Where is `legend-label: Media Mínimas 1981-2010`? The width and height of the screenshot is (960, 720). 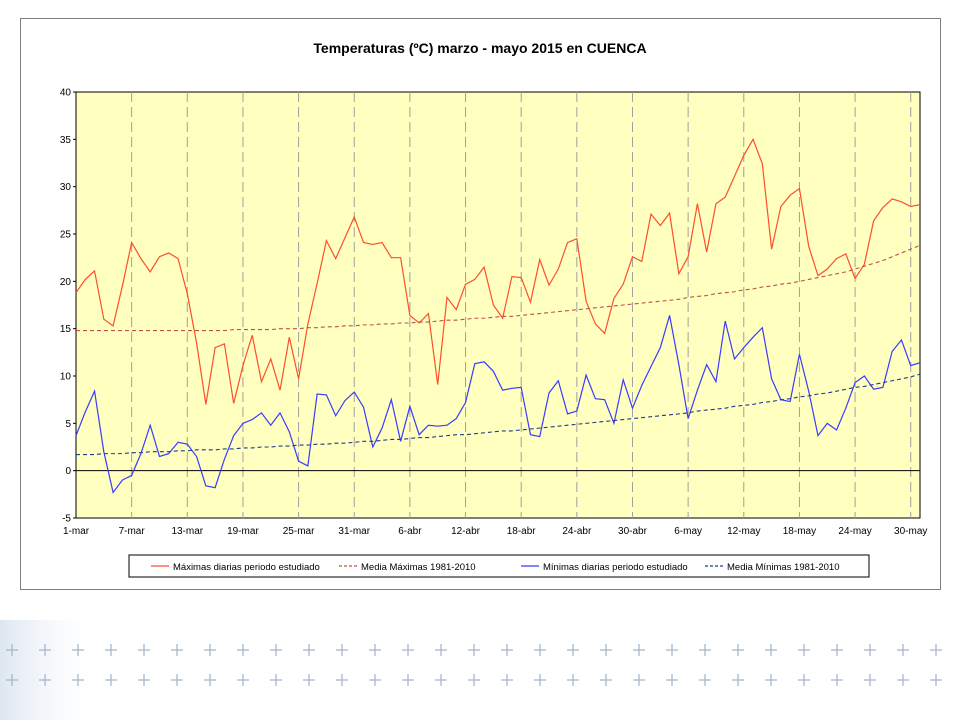 legend-label: Media Mínimas 1981-2010 is located at coordinates (783, 567).